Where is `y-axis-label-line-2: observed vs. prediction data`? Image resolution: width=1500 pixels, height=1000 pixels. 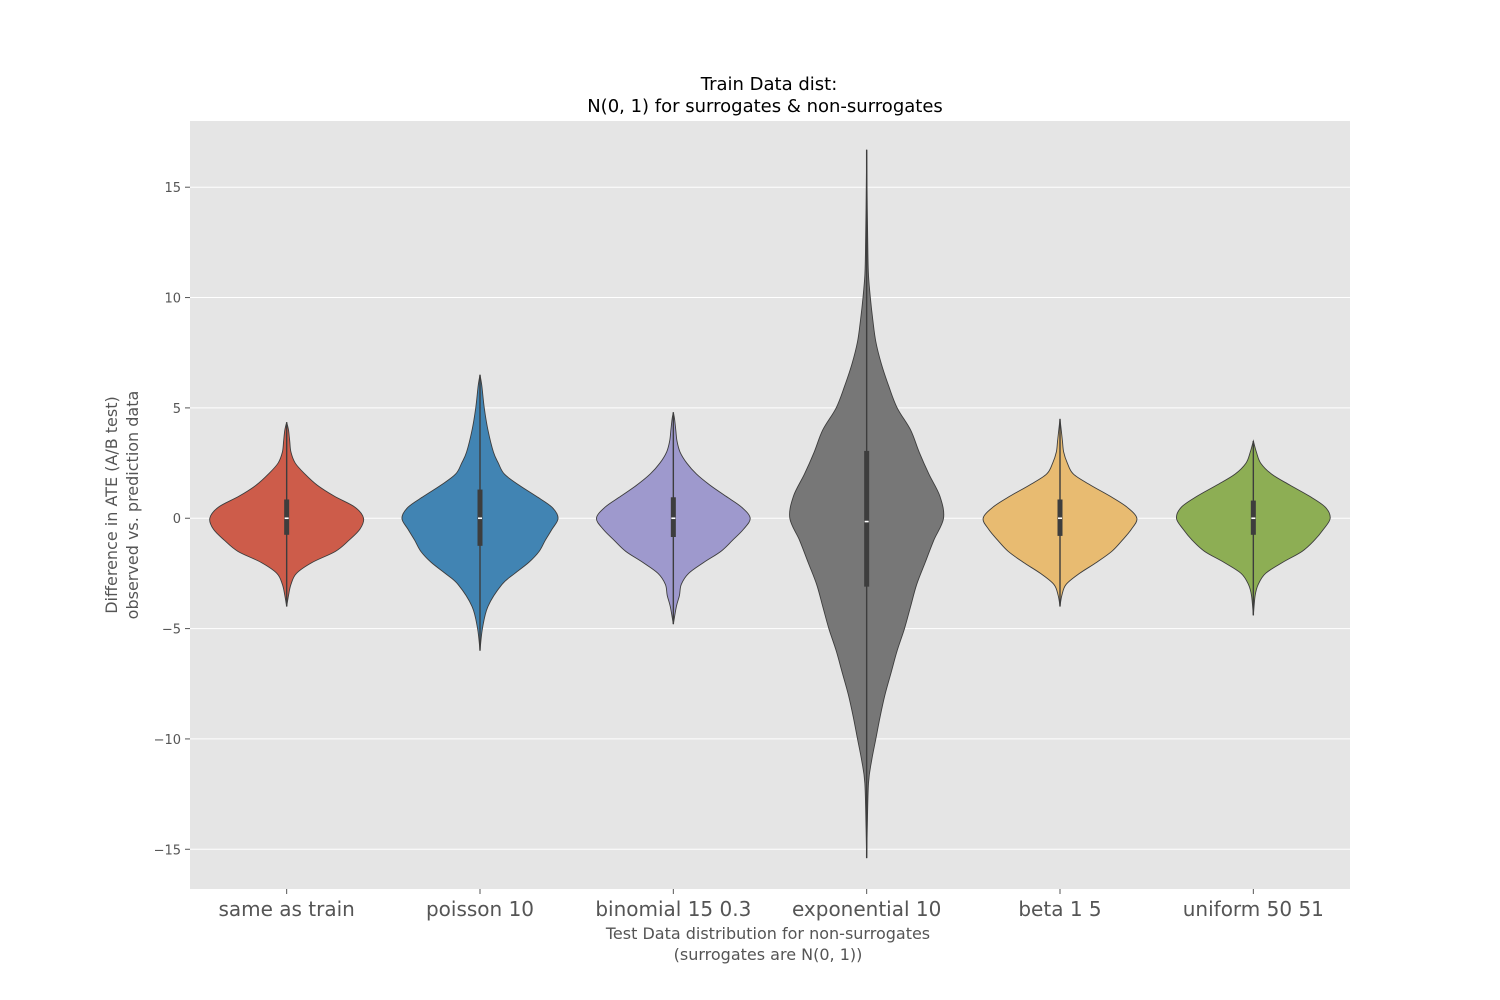
y-axis-label-line-2: observed vs. prediction data is located at coordinates (132, 505).